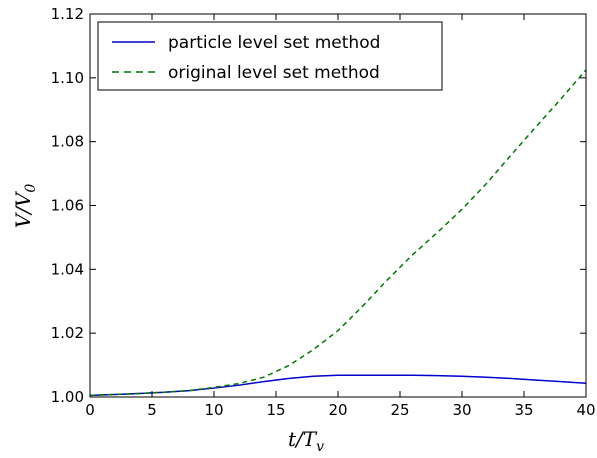  What do you see at coordinates (67, 206) in the screenshot?
I see `y-tick-label: 1.06` at bounding box center [67, 206].